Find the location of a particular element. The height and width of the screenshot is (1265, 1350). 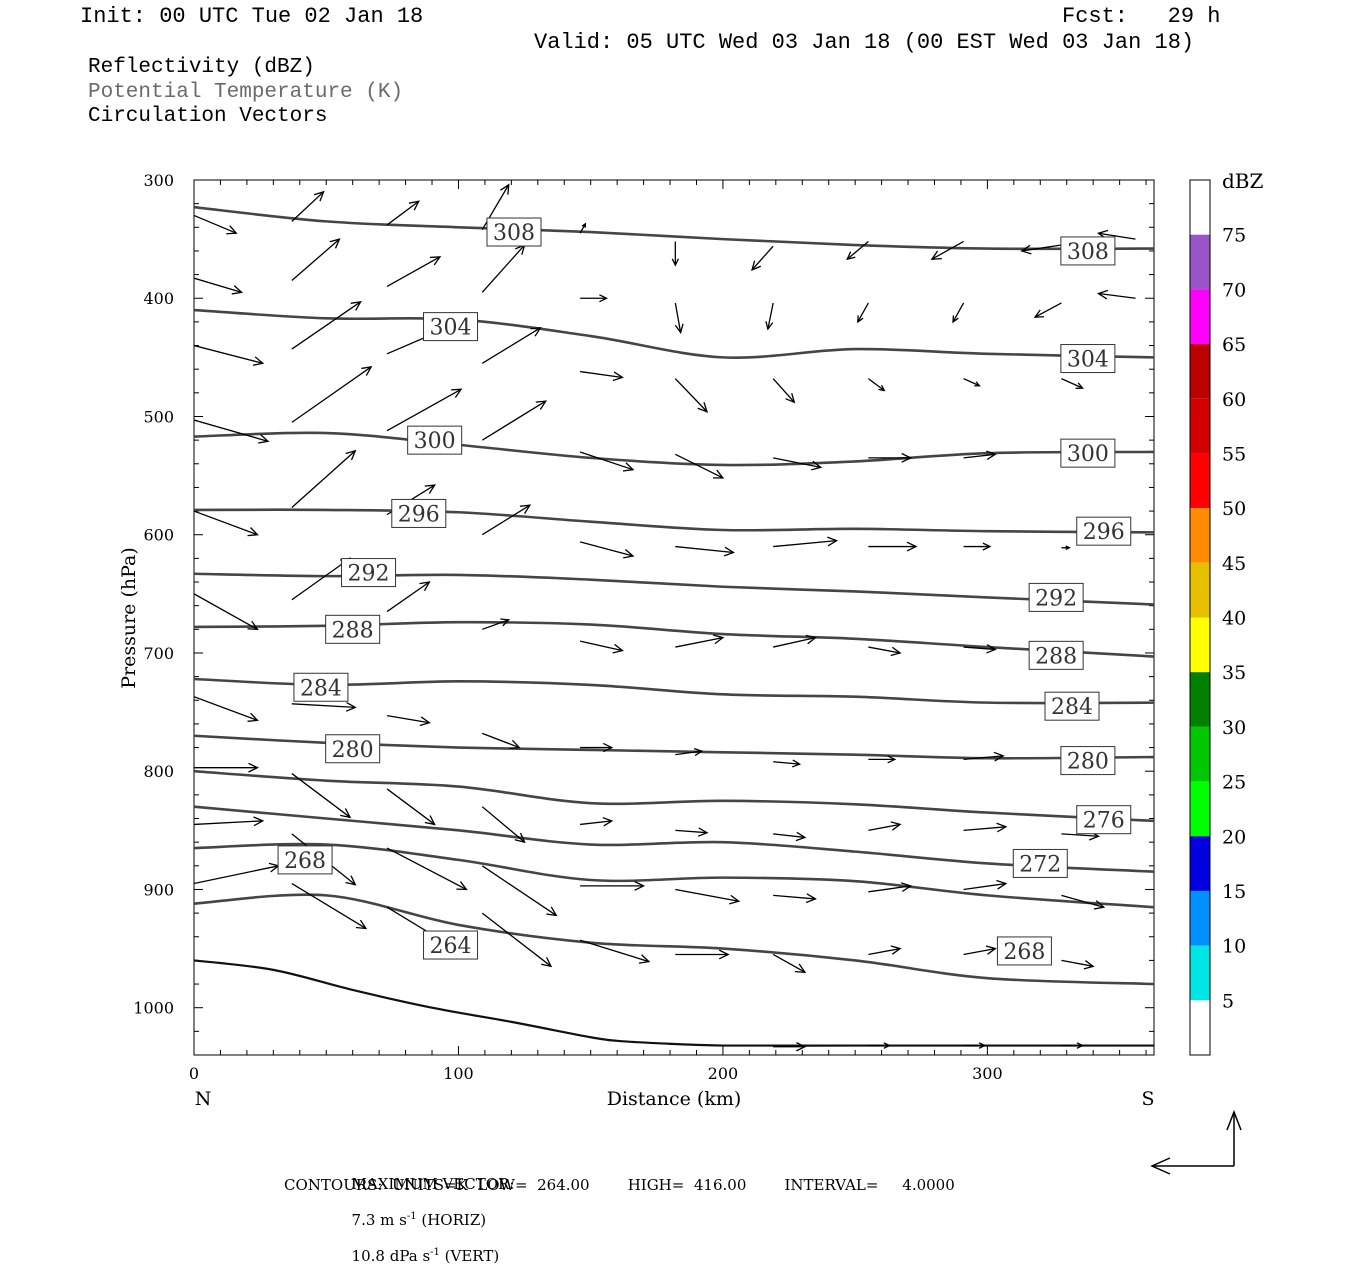

contour-label: 304 is located at coordinates (451, 327).